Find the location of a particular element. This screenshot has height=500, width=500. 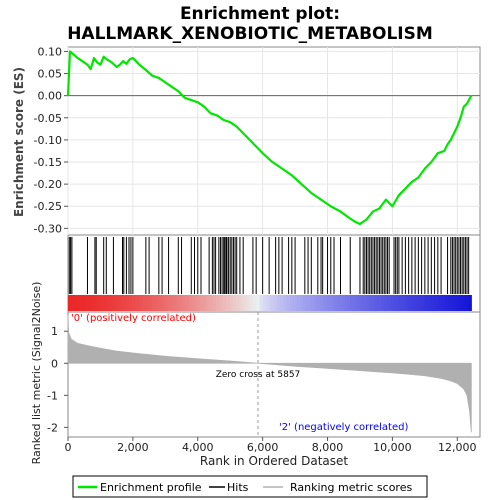

correlation-gradient-bar is located at coordinates (270, 303).